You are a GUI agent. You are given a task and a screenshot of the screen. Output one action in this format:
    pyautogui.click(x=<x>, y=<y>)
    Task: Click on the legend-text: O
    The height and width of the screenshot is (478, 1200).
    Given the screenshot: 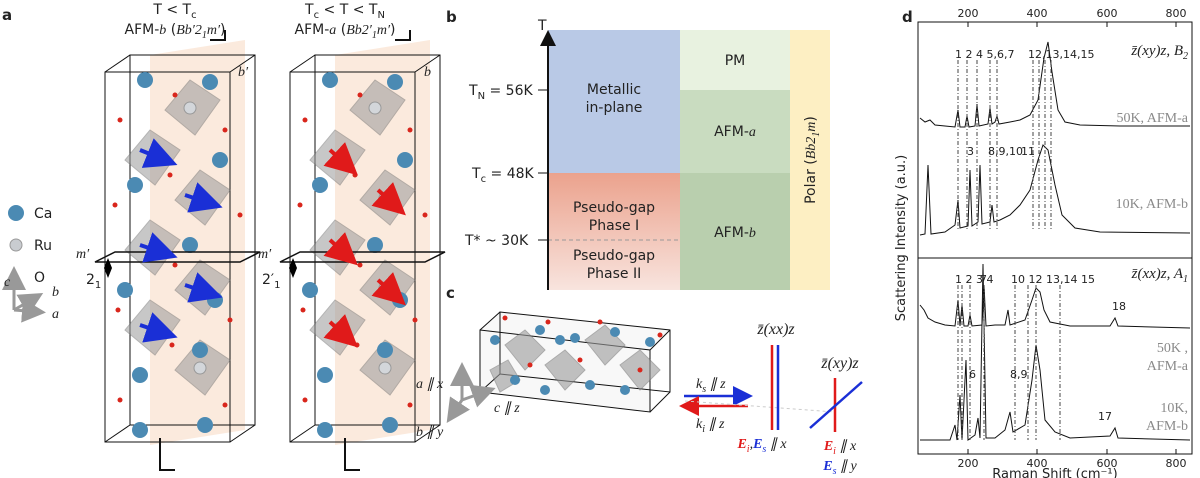 What is the action you would take?
    pyautogui.click(x=39, y=278)
    